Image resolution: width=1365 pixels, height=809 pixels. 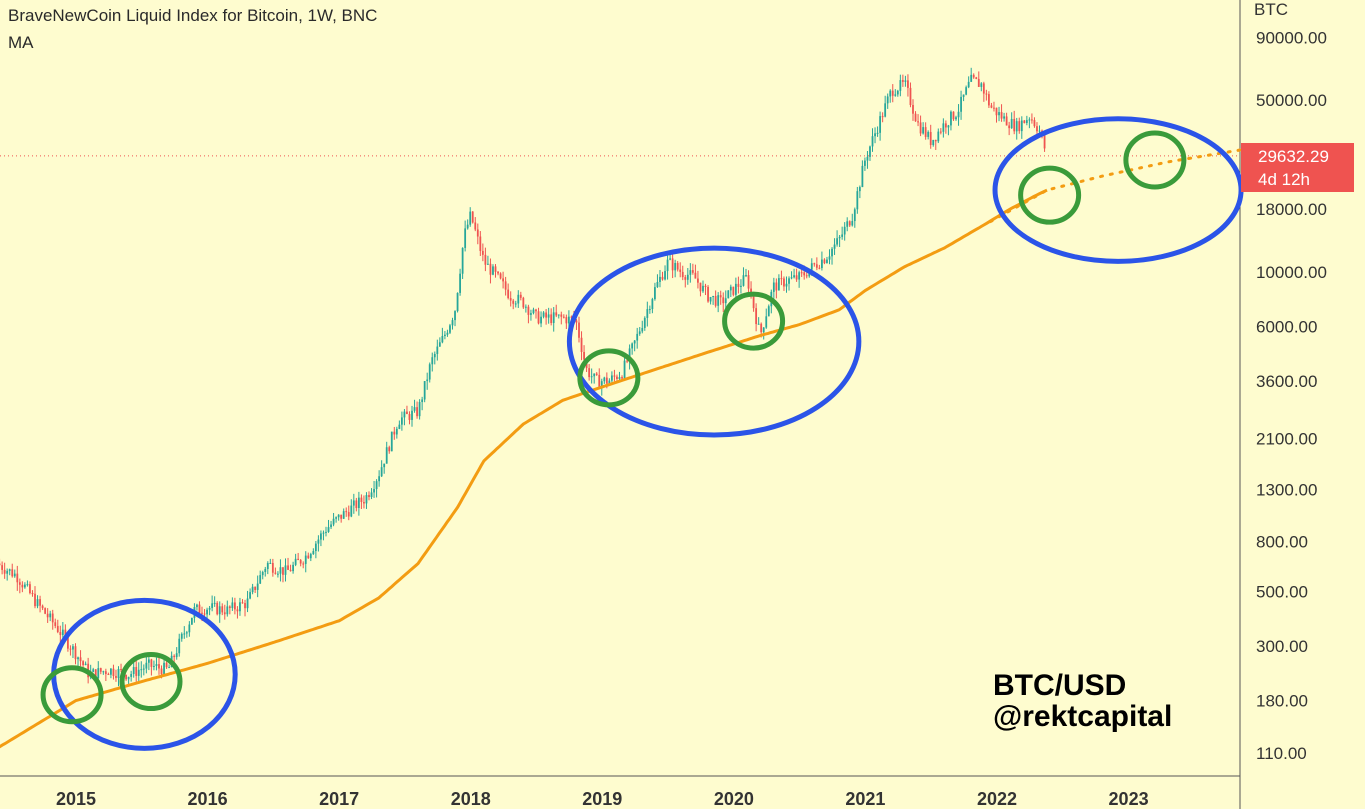 I want to click on watermark-pair: BTC/USD, so click(x=1060, y=685).